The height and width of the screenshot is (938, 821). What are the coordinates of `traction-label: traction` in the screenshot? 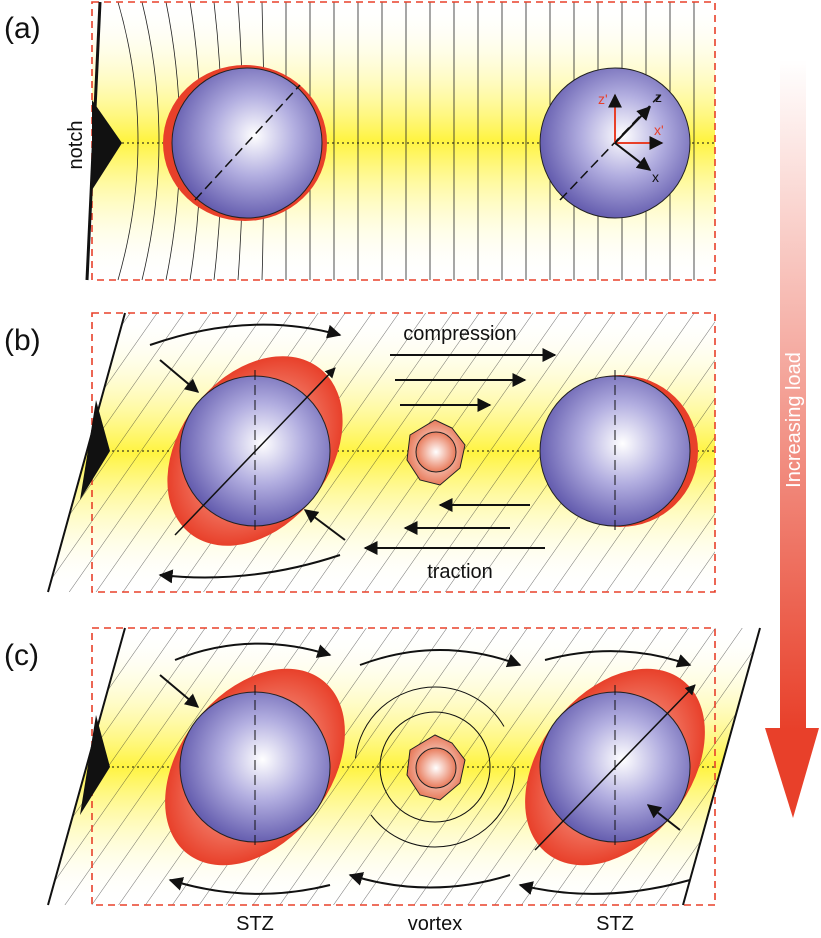 It's located at (460, 572).